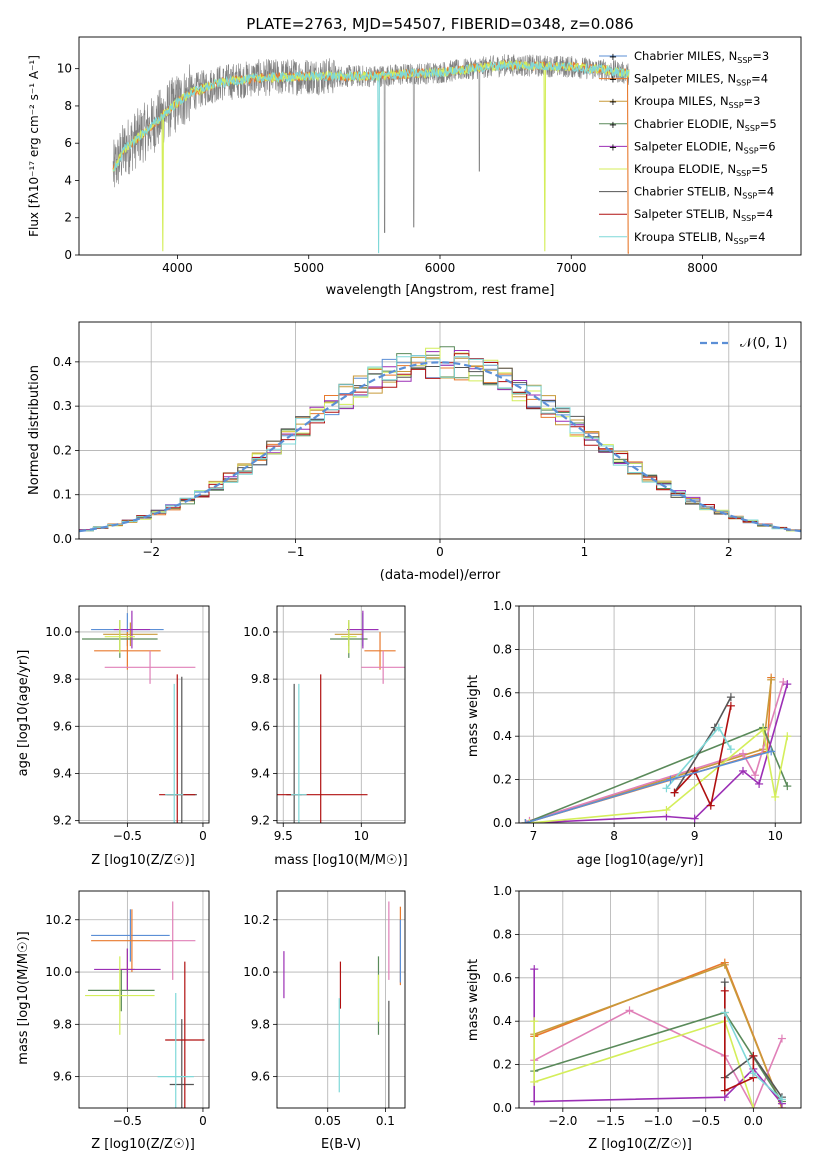  I want to click on x-tick-label: 5000, so click(308, 268).